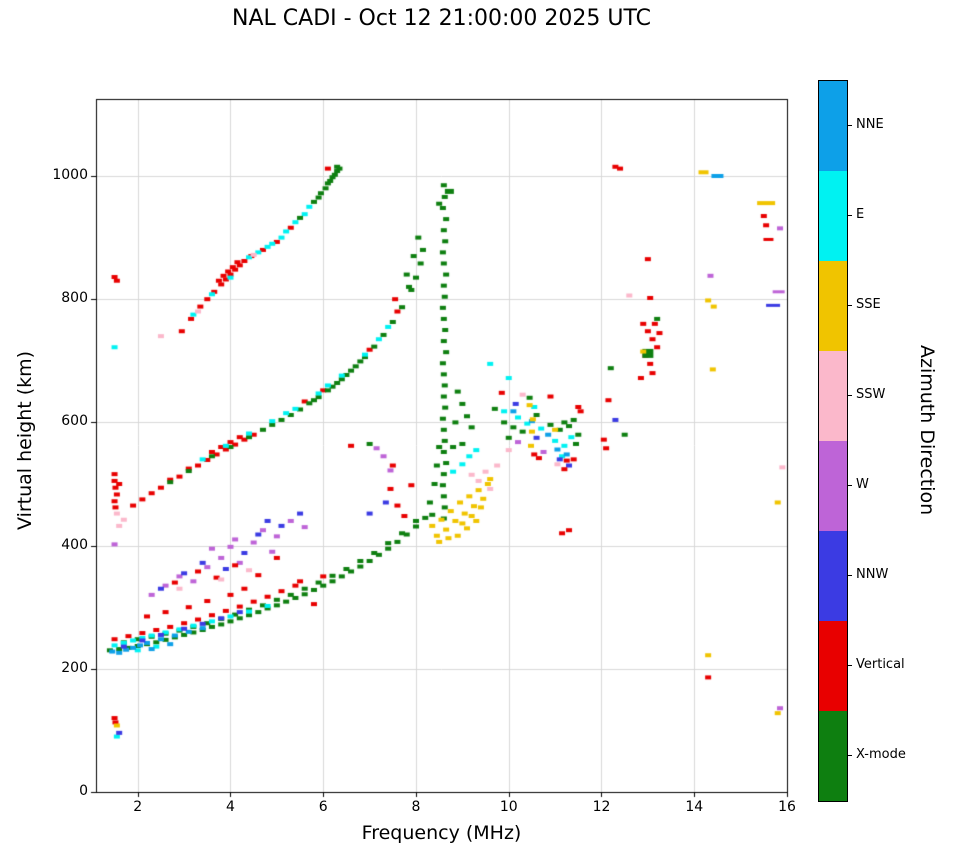  I want to click on colorbar-segment-ssw, so click(833, 396).